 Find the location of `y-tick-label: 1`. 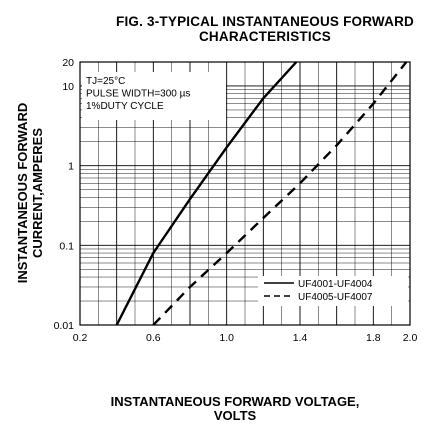

y-tick-label: 1 is located at coordinates (71, 167).